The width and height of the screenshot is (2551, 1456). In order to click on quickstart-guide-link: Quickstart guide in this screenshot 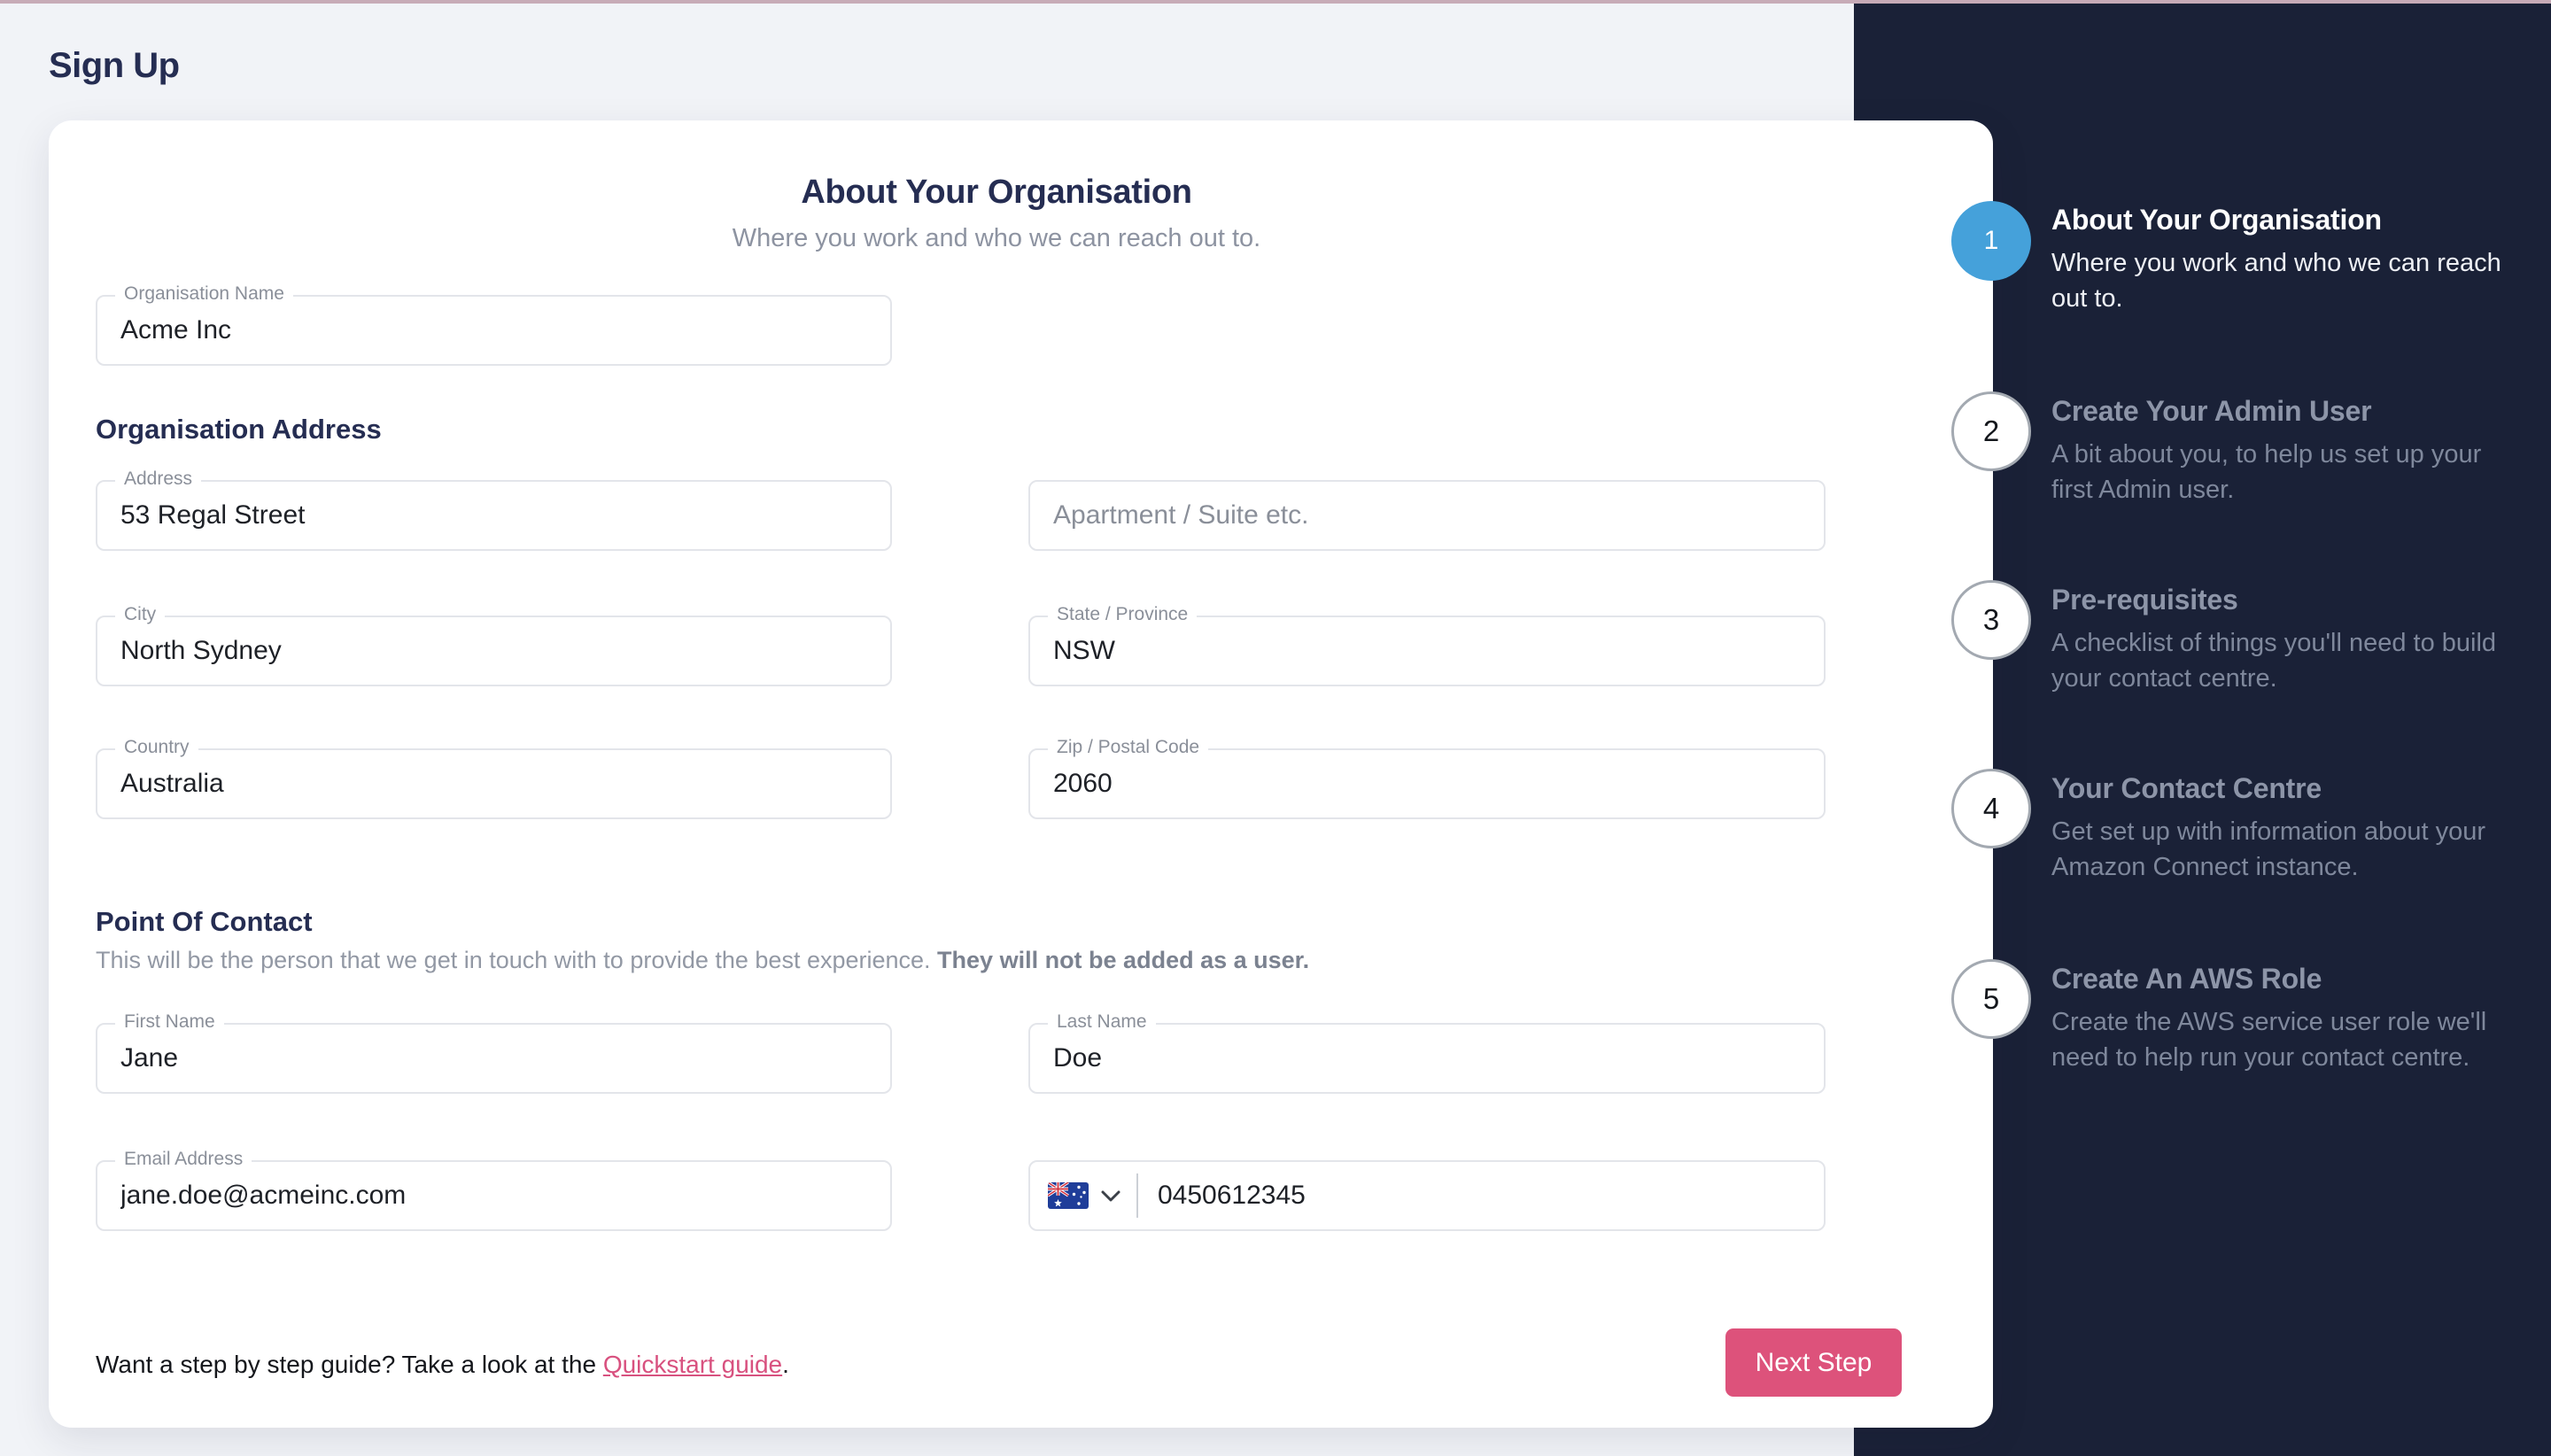, I will do `click(693, 1364)`.